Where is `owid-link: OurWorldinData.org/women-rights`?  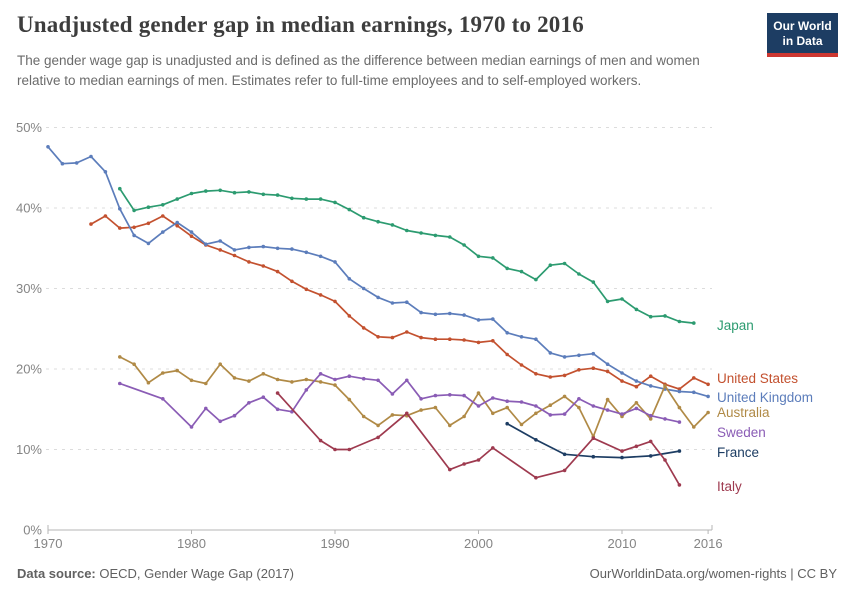 owid-link: OurWorldinData.org/women-rights is located at coordinates (688, 573).